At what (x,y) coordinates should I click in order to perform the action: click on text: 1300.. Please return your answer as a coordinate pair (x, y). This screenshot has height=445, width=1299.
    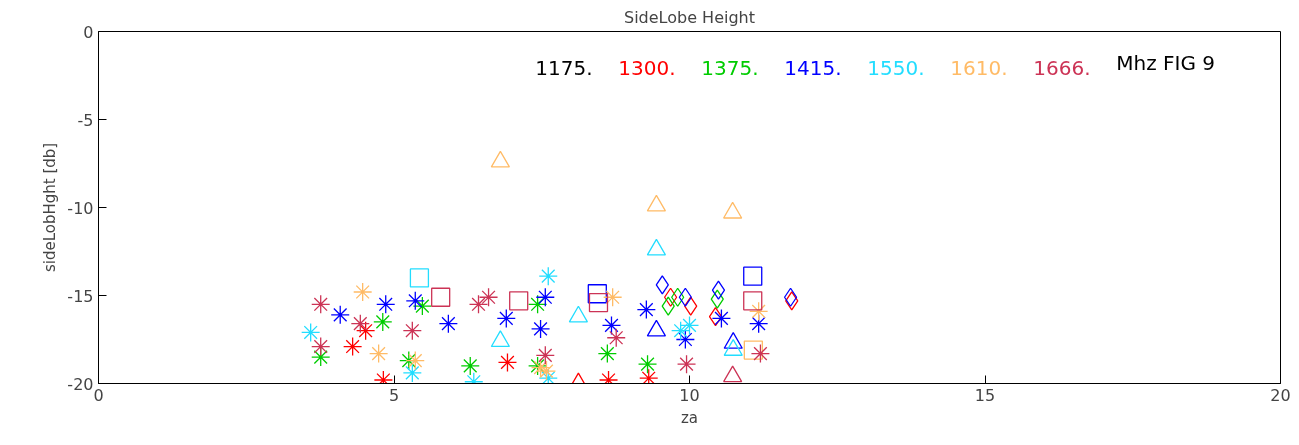
    Looking at the image, I should click on (647, 67).